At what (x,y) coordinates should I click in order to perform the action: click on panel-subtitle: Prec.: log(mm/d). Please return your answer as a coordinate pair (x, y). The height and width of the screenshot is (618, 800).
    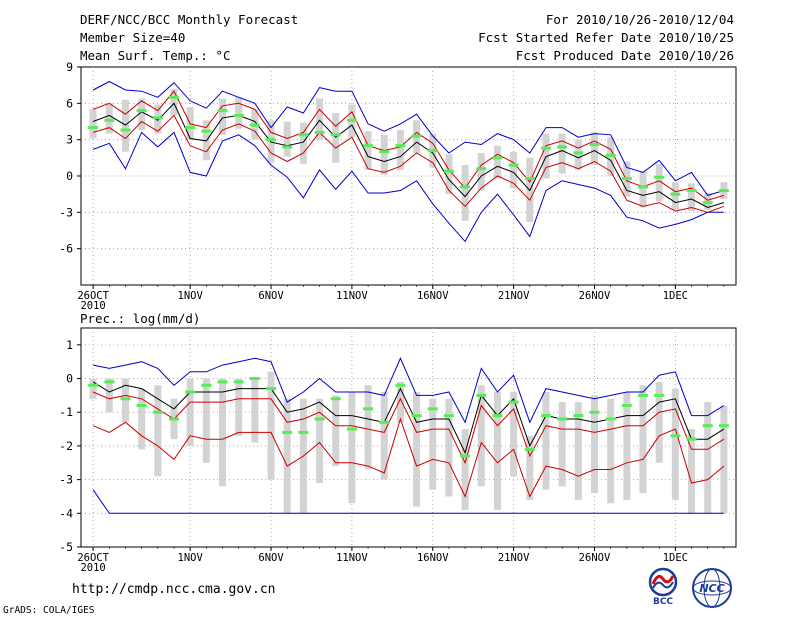
    Looking at the image, I should click on (140, 318).